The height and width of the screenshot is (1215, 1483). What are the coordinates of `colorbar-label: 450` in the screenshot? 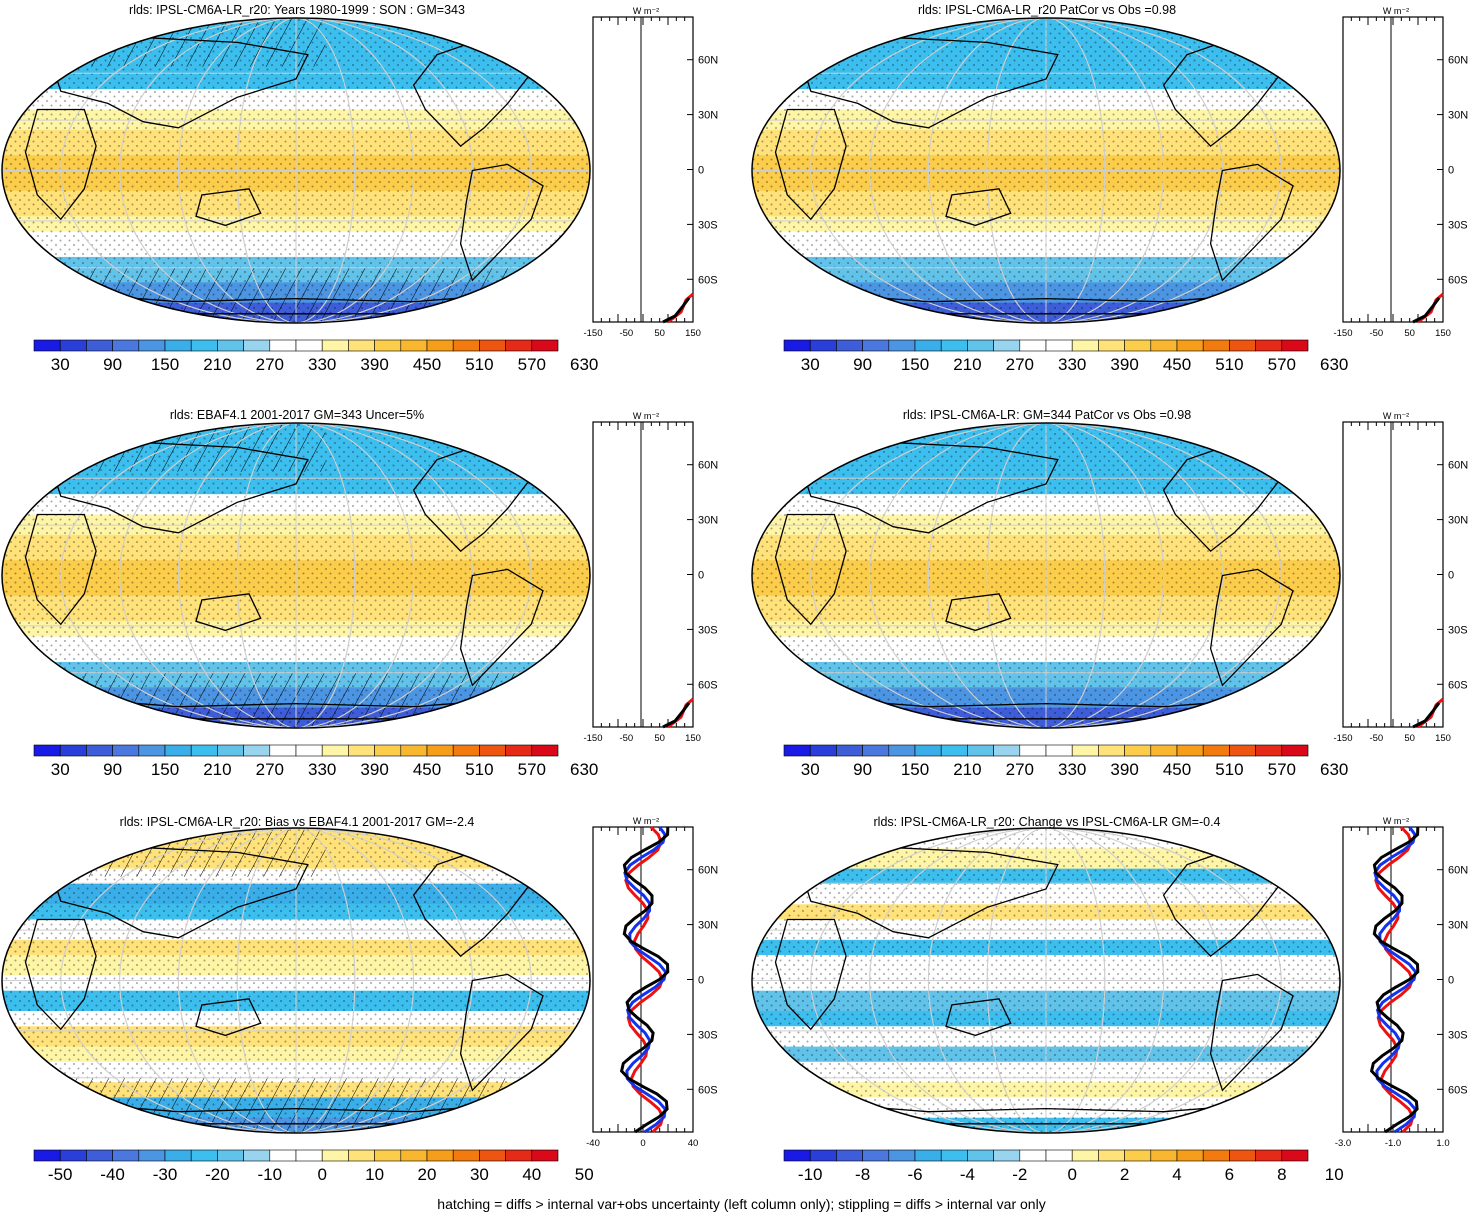 It's located at (1177, 769).